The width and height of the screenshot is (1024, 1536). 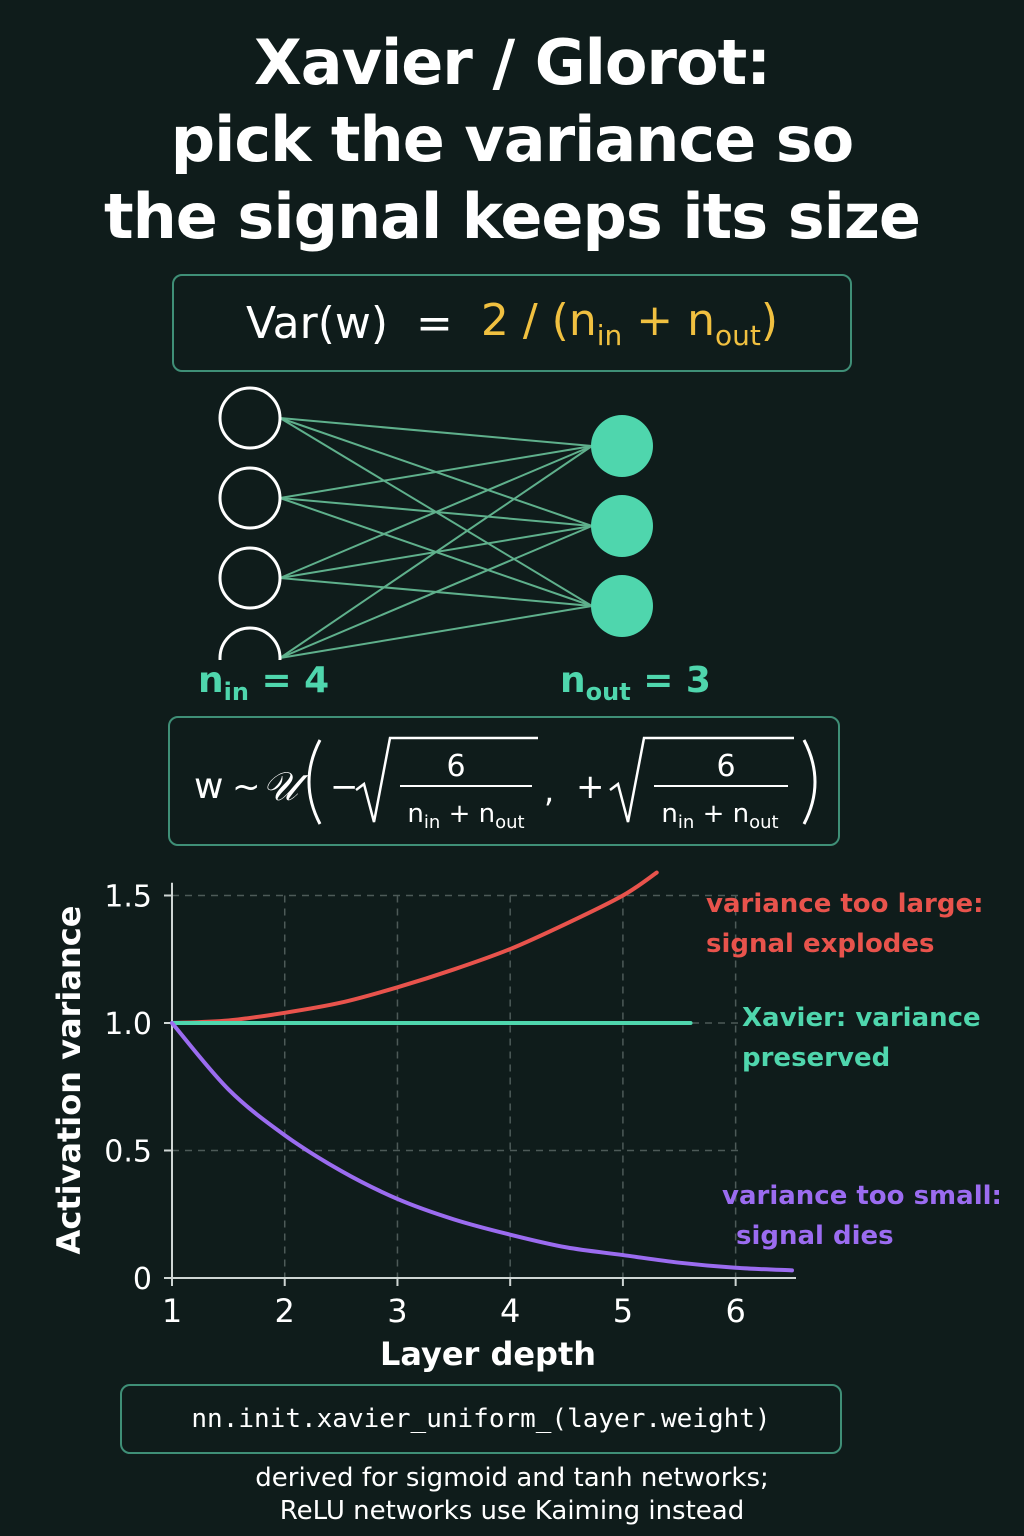 What do you see at coordinates (820, 944) in the screenshot?
I see `series-label-1-line-2: signal explodes` at bounding box center [820, 944].